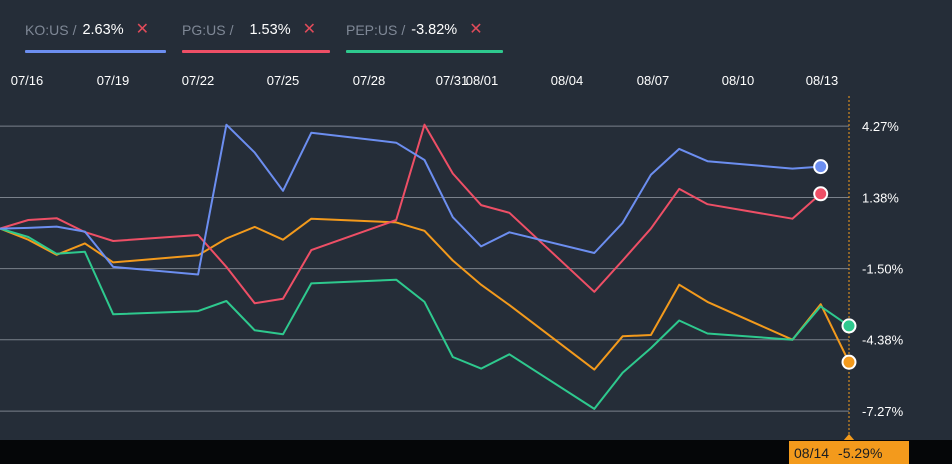 This screenshot has width=952, height=464. I want to click on legend-item-ko: KO:US / 2.63% ✕, so click(95, 37).